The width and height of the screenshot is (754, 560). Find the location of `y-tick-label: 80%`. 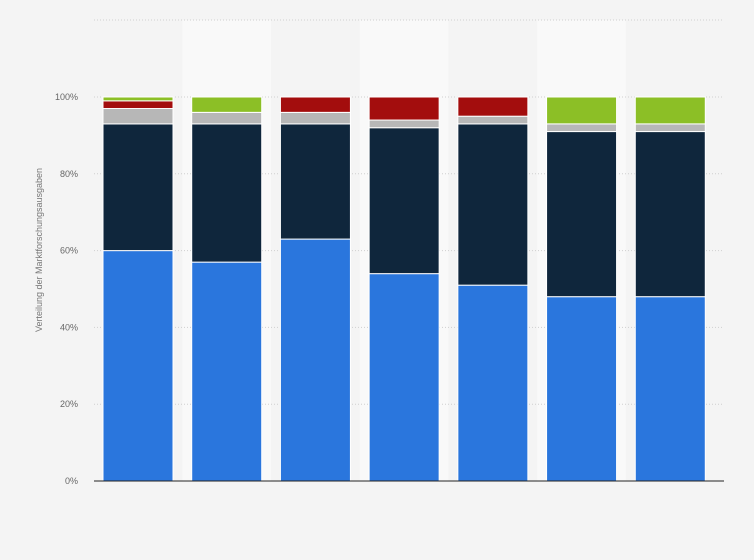

y-tick-label: 80% is located at coordinates (69, 174).